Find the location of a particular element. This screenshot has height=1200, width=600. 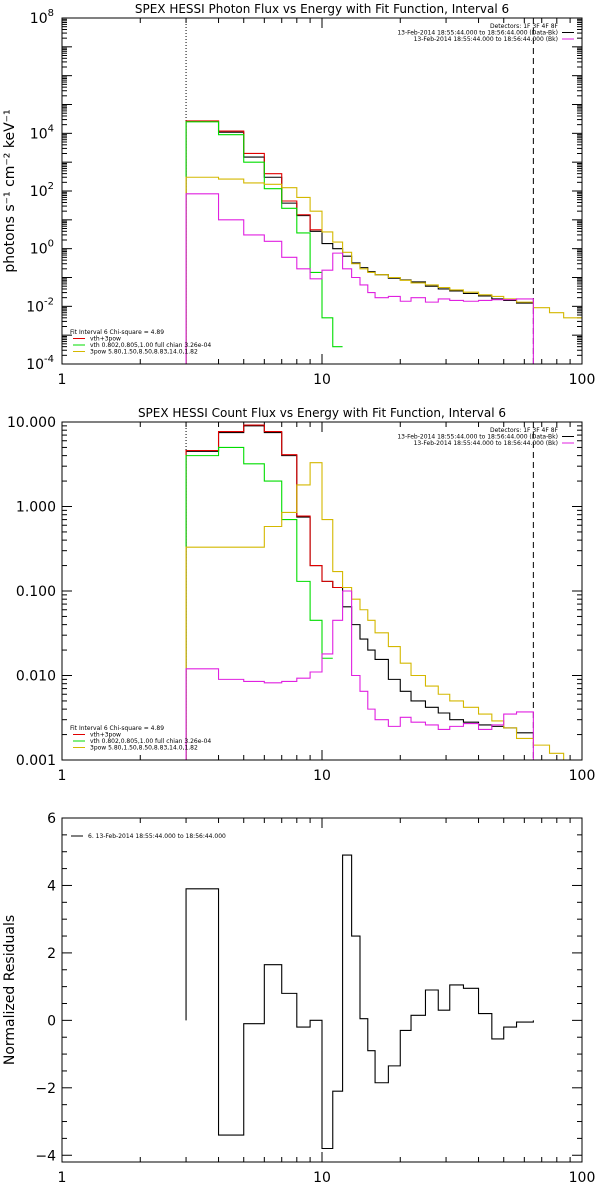

y-tick-label: 4 is located at coordinates (51, 886).